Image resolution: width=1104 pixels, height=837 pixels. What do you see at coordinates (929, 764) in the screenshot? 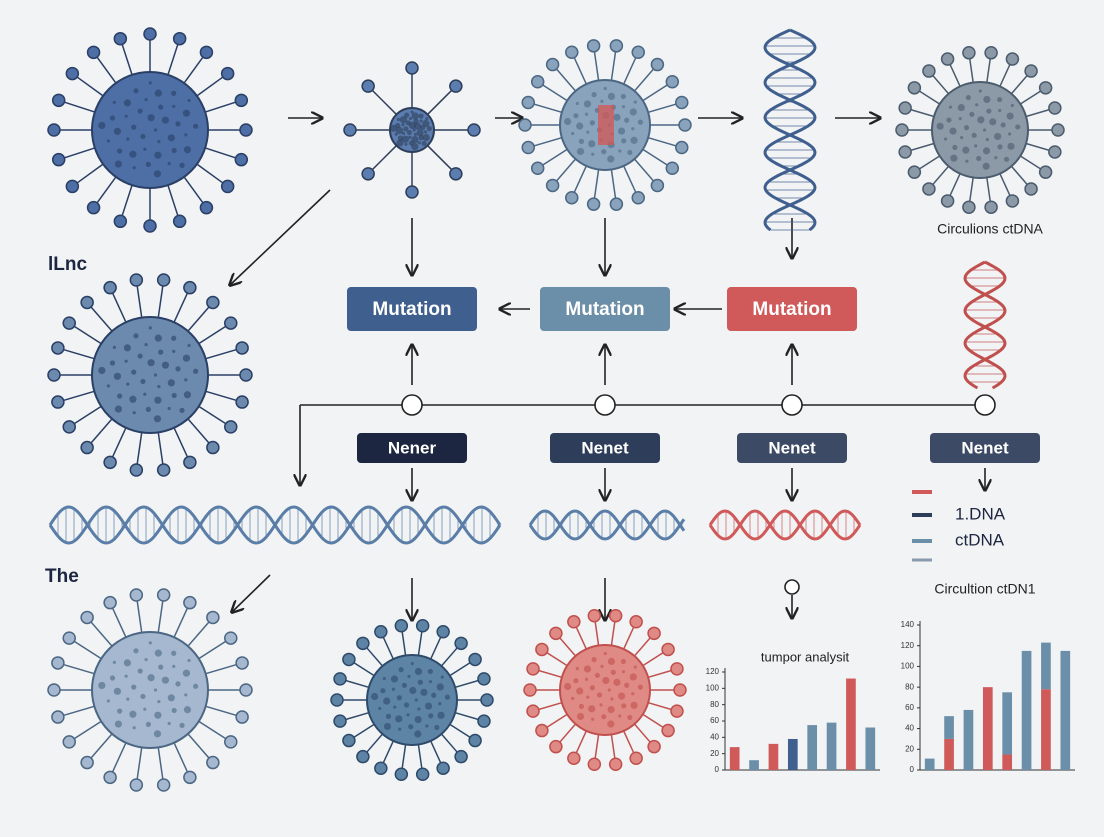
I see `bar-segment` at bounding box center [929, 764].